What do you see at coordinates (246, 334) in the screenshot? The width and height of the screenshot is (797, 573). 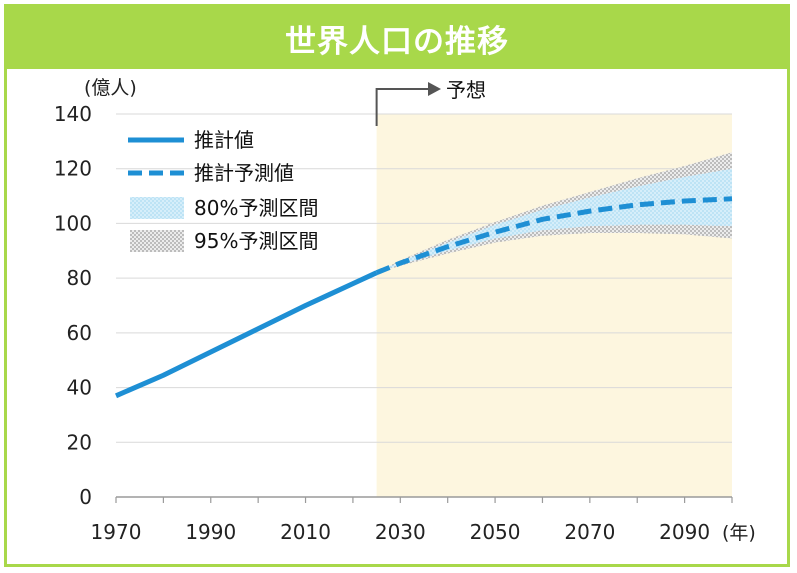 I see `series-line-estimate` at bounding box center [246, 334].